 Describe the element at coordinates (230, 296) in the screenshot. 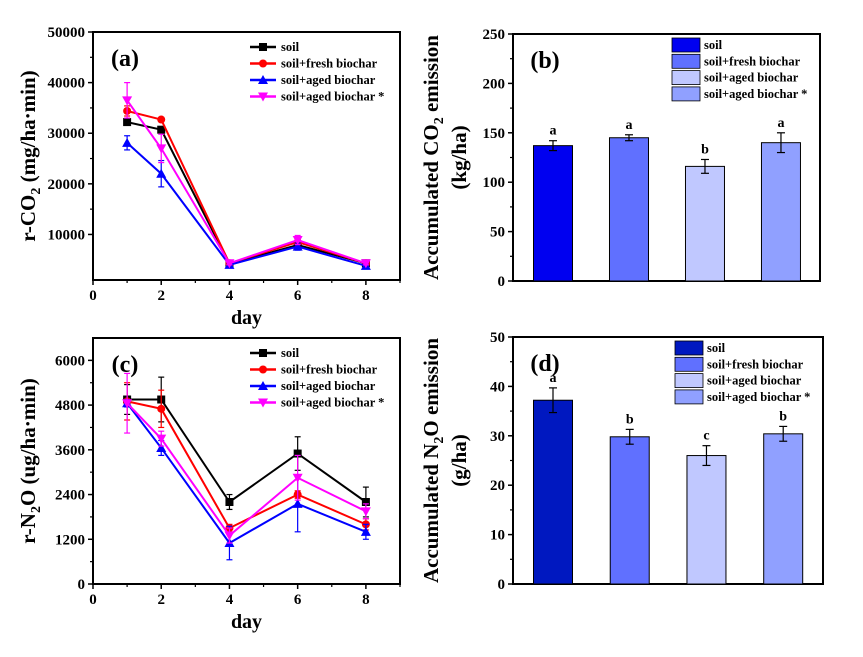

I see `x-tick-label: 4` at that location.